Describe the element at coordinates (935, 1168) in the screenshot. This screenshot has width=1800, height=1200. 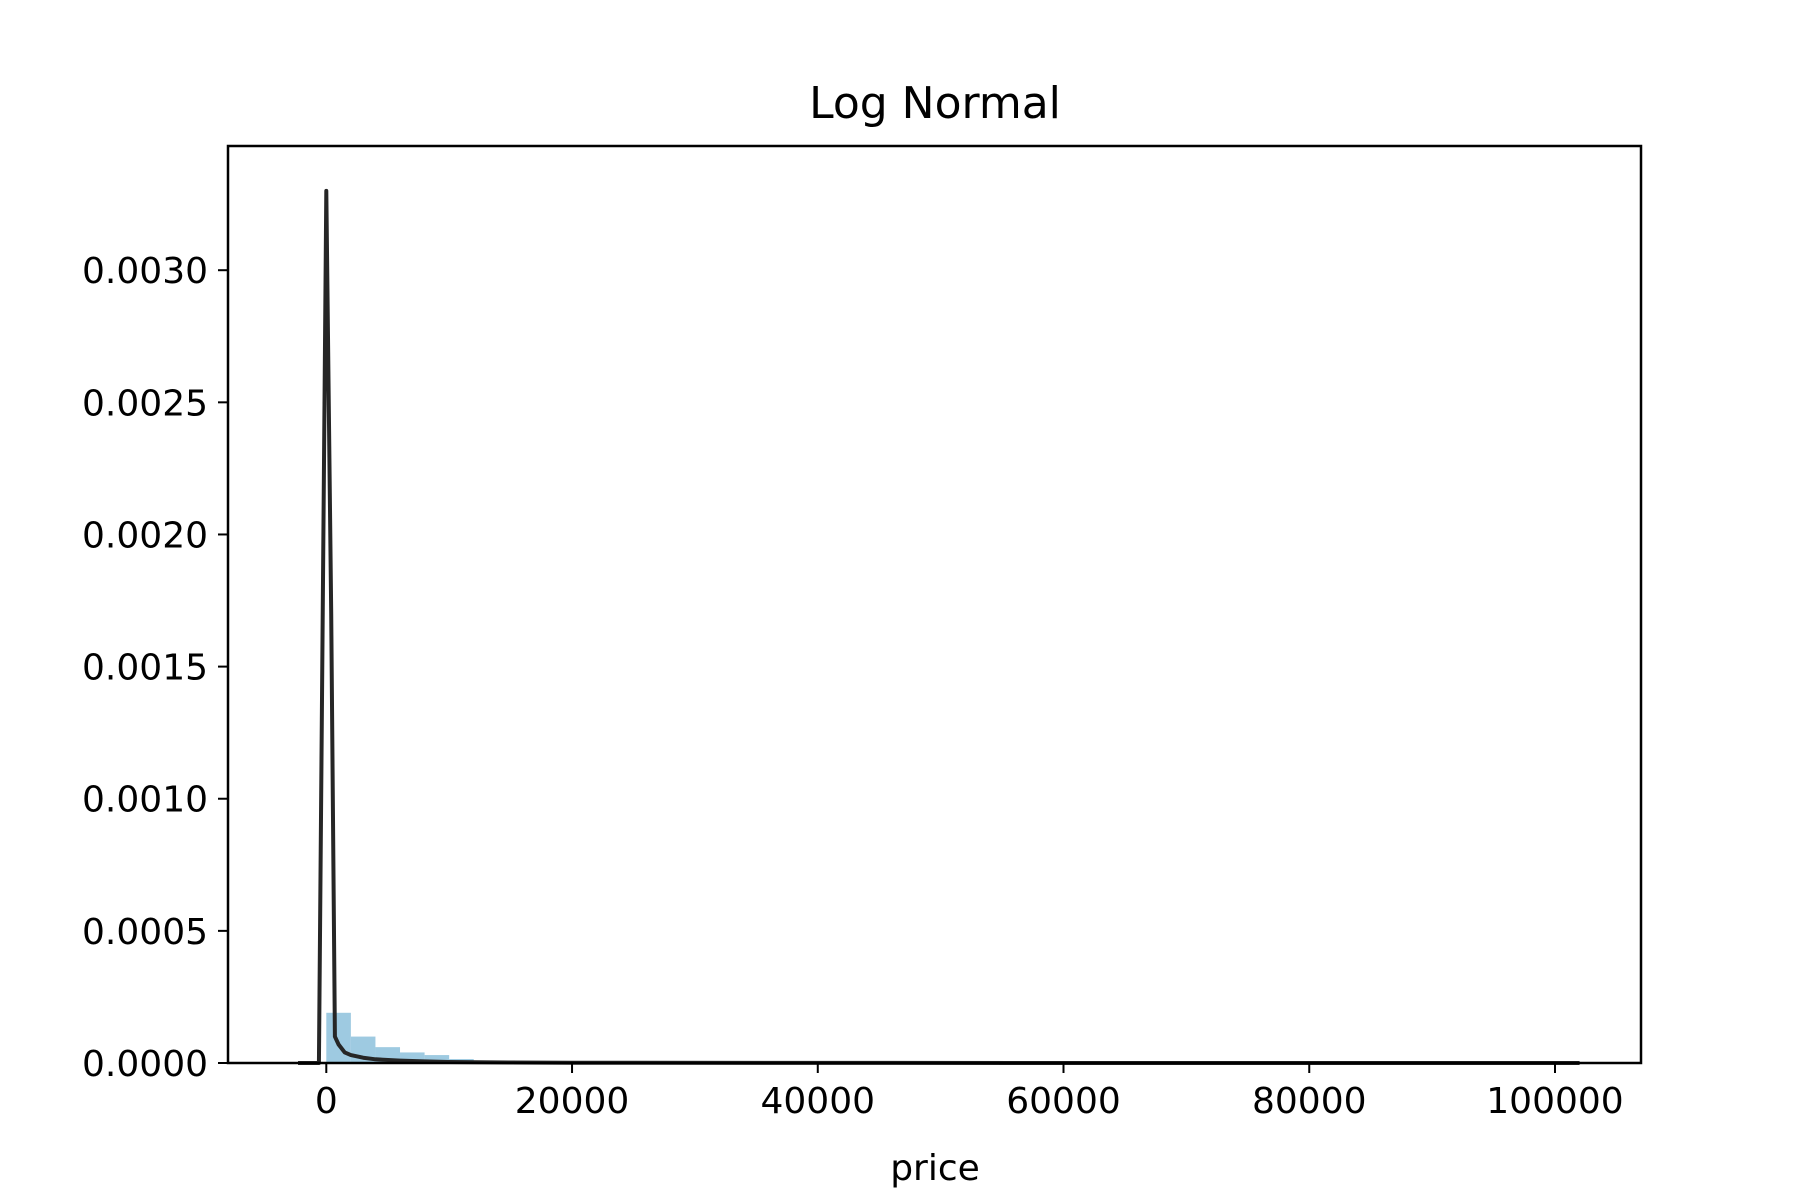
I see `x-axis-label: price` at that location.